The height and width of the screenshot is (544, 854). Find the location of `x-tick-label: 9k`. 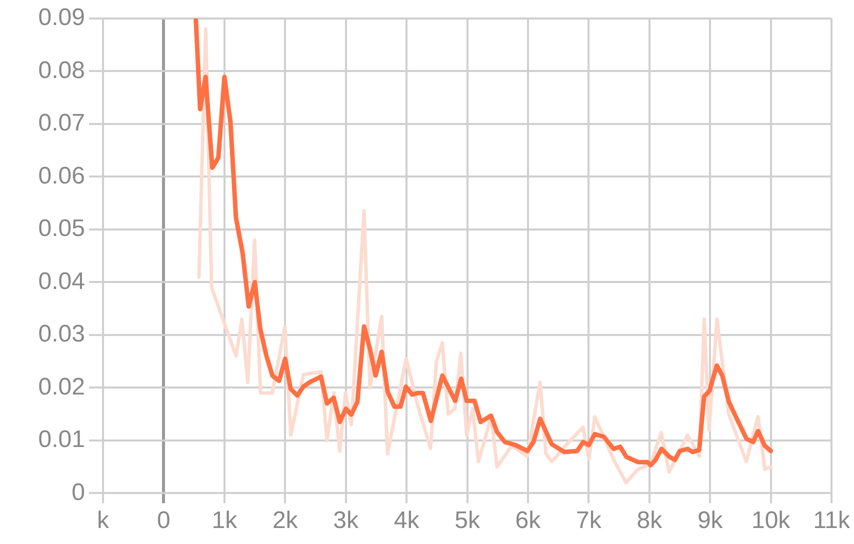

x-tick-label: 9k is located at coordinates (710, 520).